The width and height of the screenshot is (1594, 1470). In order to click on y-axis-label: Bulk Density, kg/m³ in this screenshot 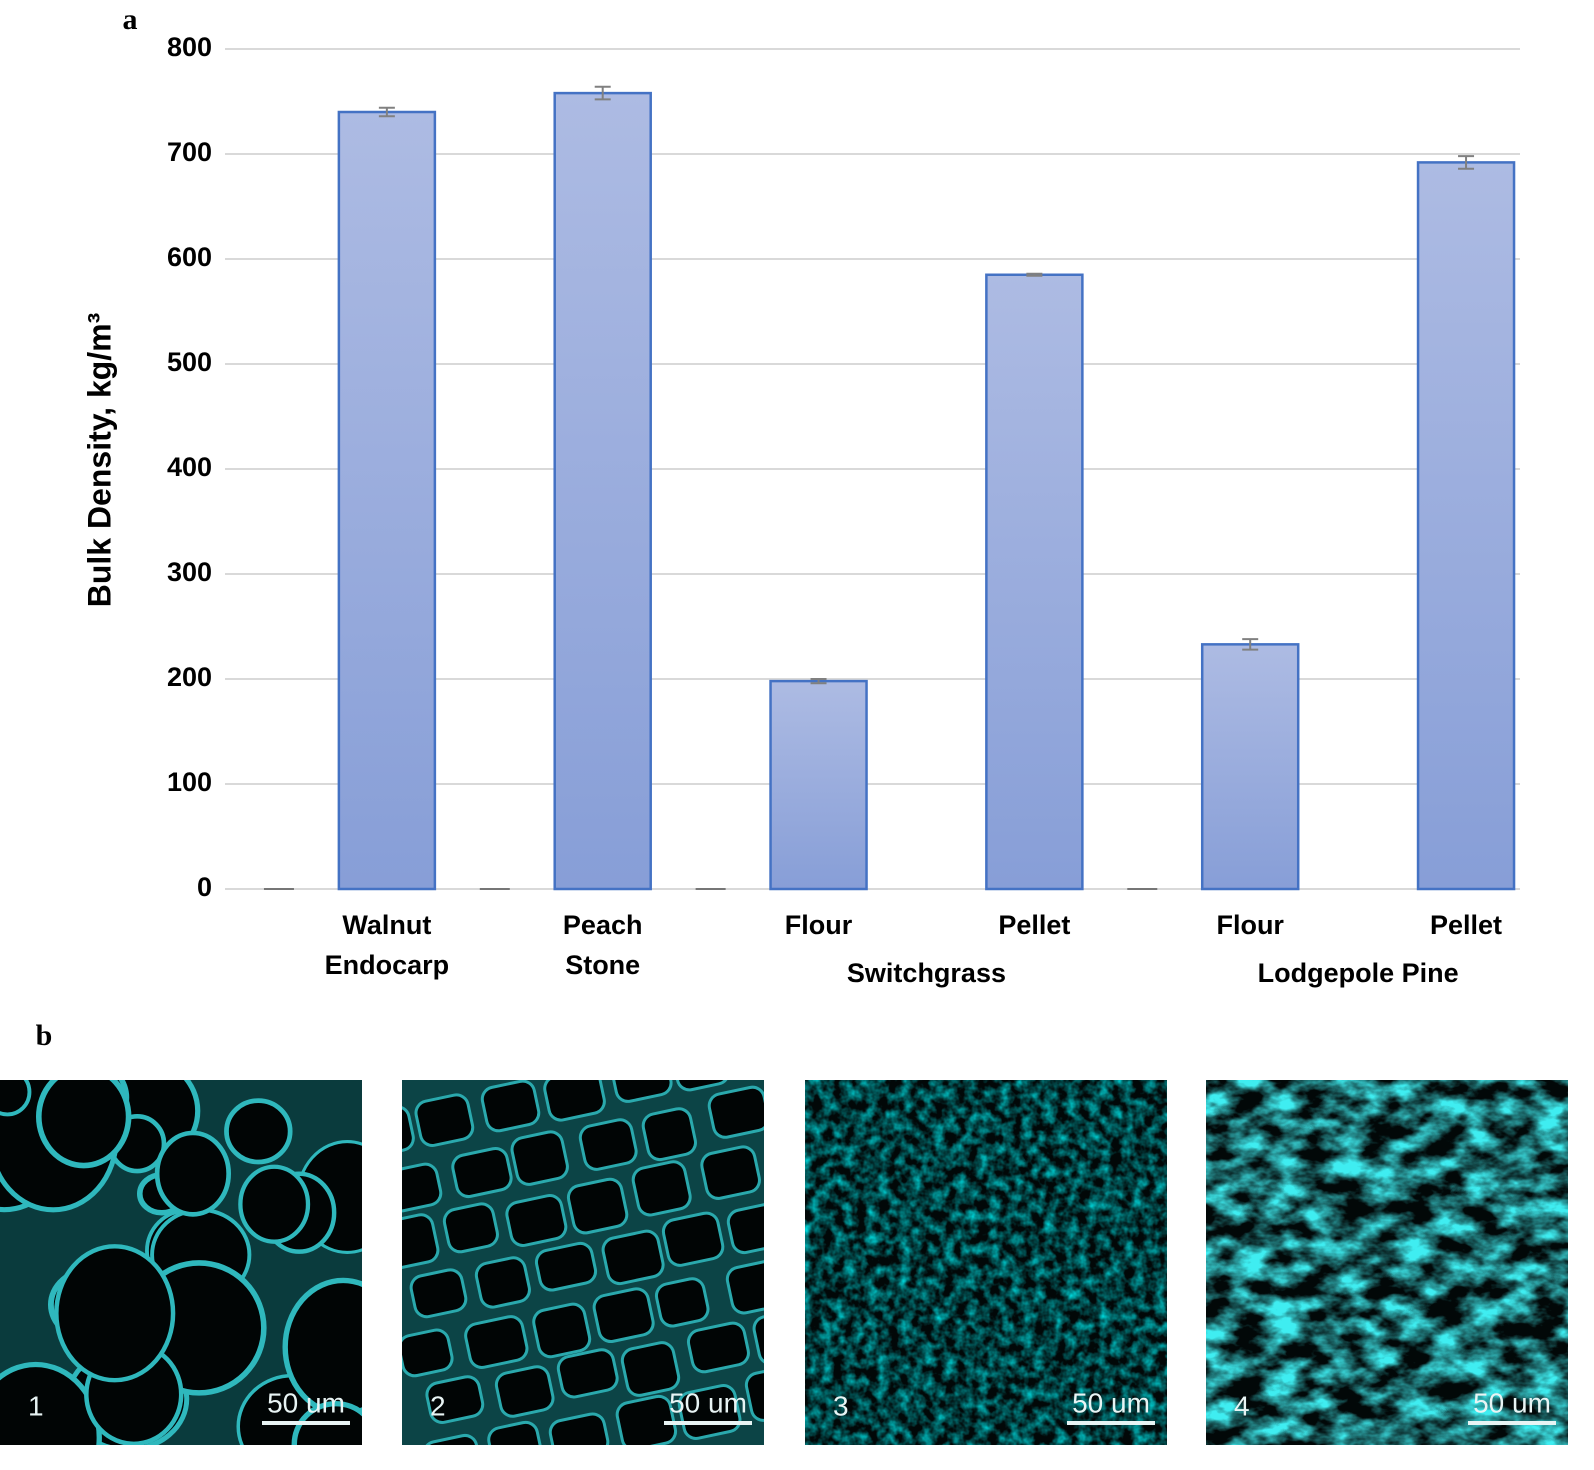, I will do `click(99, 460)`.